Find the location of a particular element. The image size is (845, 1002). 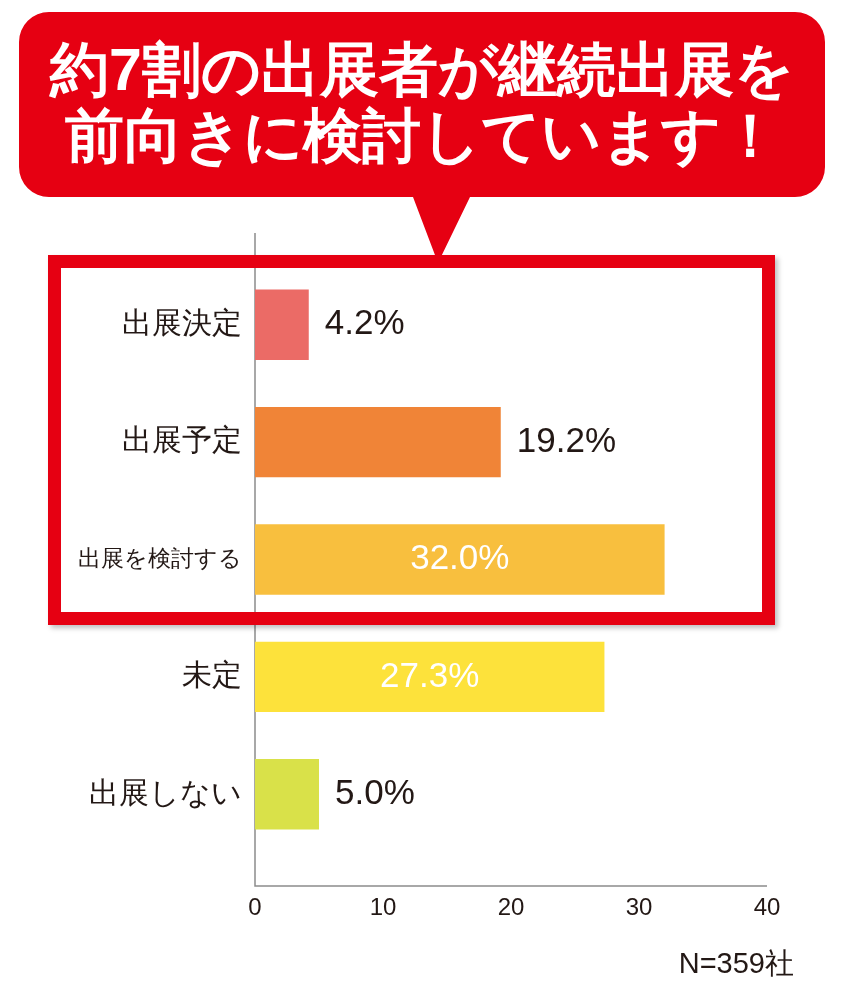

x-tick-label: 20 is located at coordinates (511, 907).